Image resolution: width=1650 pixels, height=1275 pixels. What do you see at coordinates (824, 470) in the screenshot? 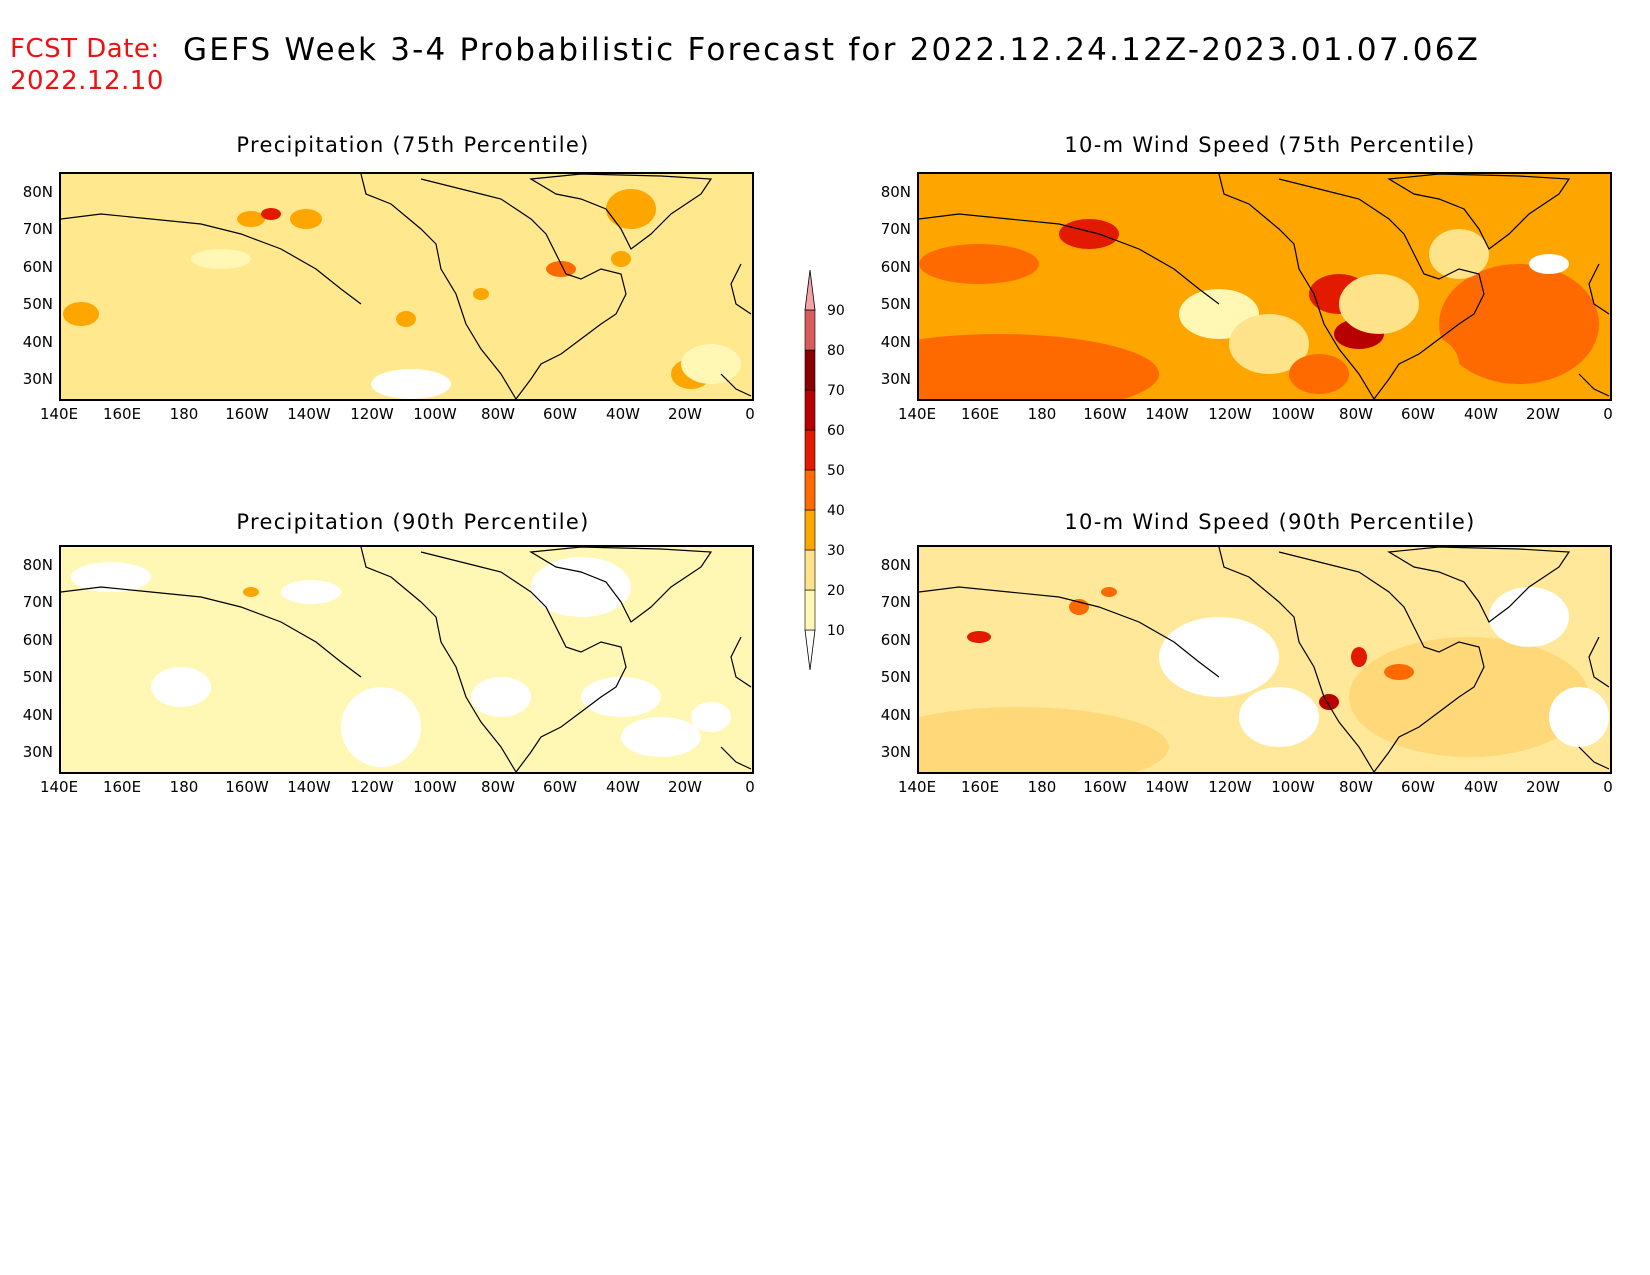
I see `color-bar-legend: 10 20 30 40 50 60 70 80 90` at bounding box center [824, 470].